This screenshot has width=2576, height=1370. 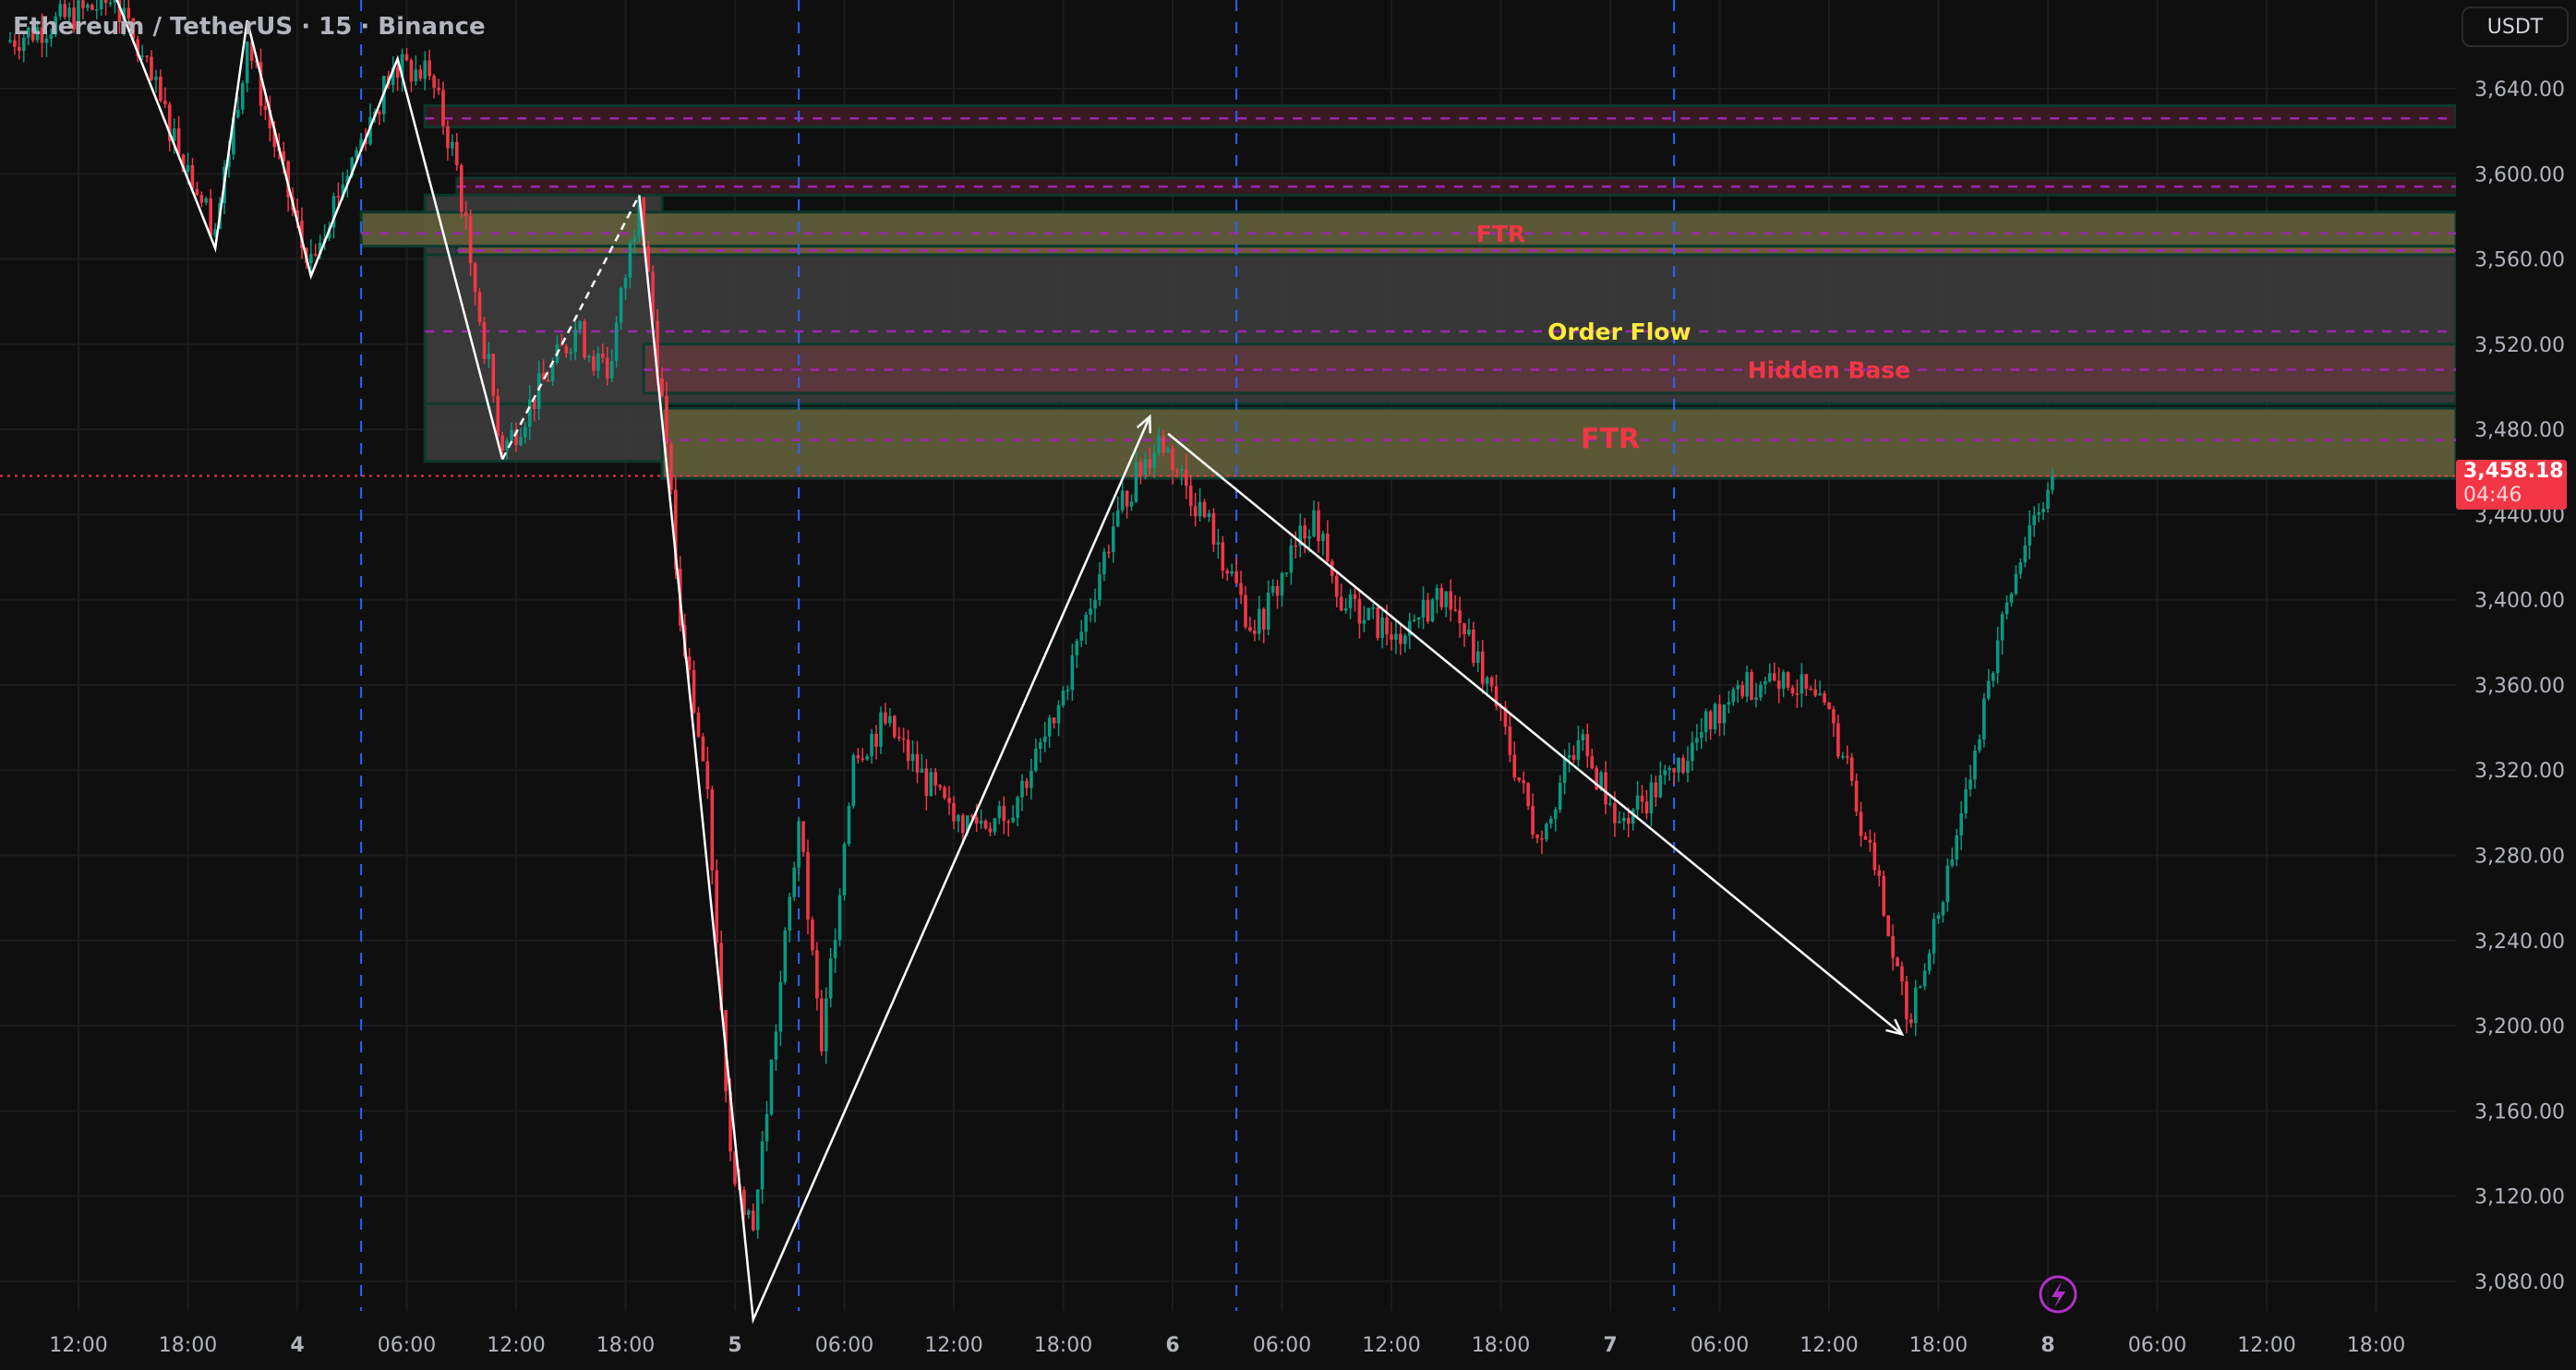 What do you see at coordinates (2516, 685) in the screenshot?
I see `price-axis` at bounding box center [2516, 685].